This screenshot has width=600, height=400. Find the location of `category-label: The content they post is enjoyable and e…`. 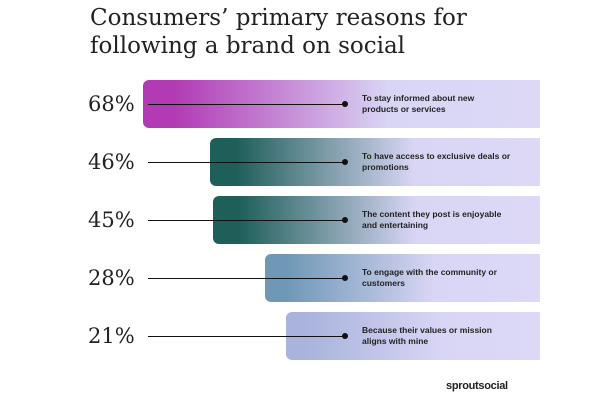

category-label: The content they post is enjoyable and e… is located at coordinates (432, 219).